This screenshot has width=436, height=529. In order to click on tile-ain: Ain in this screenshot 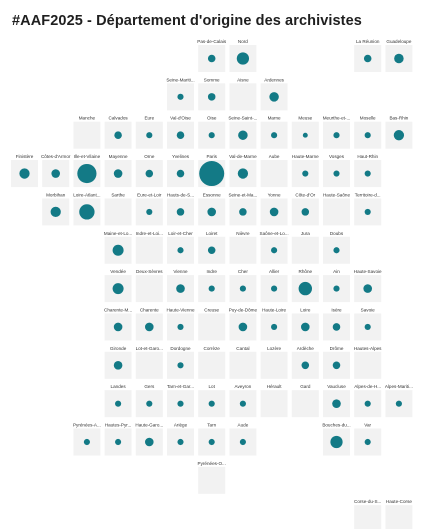, I will do `click(336, 286)`.